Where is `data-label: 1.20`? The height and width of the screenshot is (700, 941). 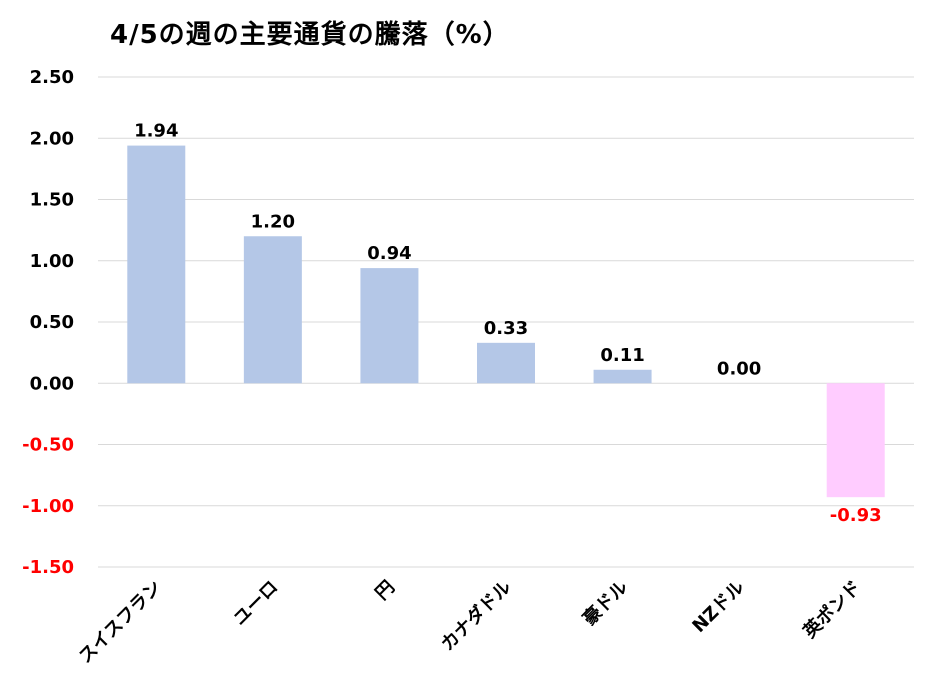
data-label: 1.20 is located at coordinates (273, 221).